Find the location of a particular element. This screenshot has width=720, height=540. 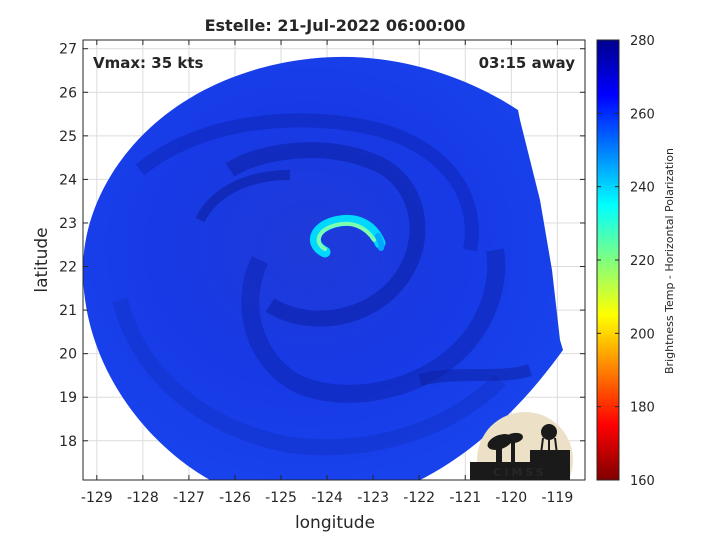

y-tick-label: 27 is located at coordinates (68, 50).